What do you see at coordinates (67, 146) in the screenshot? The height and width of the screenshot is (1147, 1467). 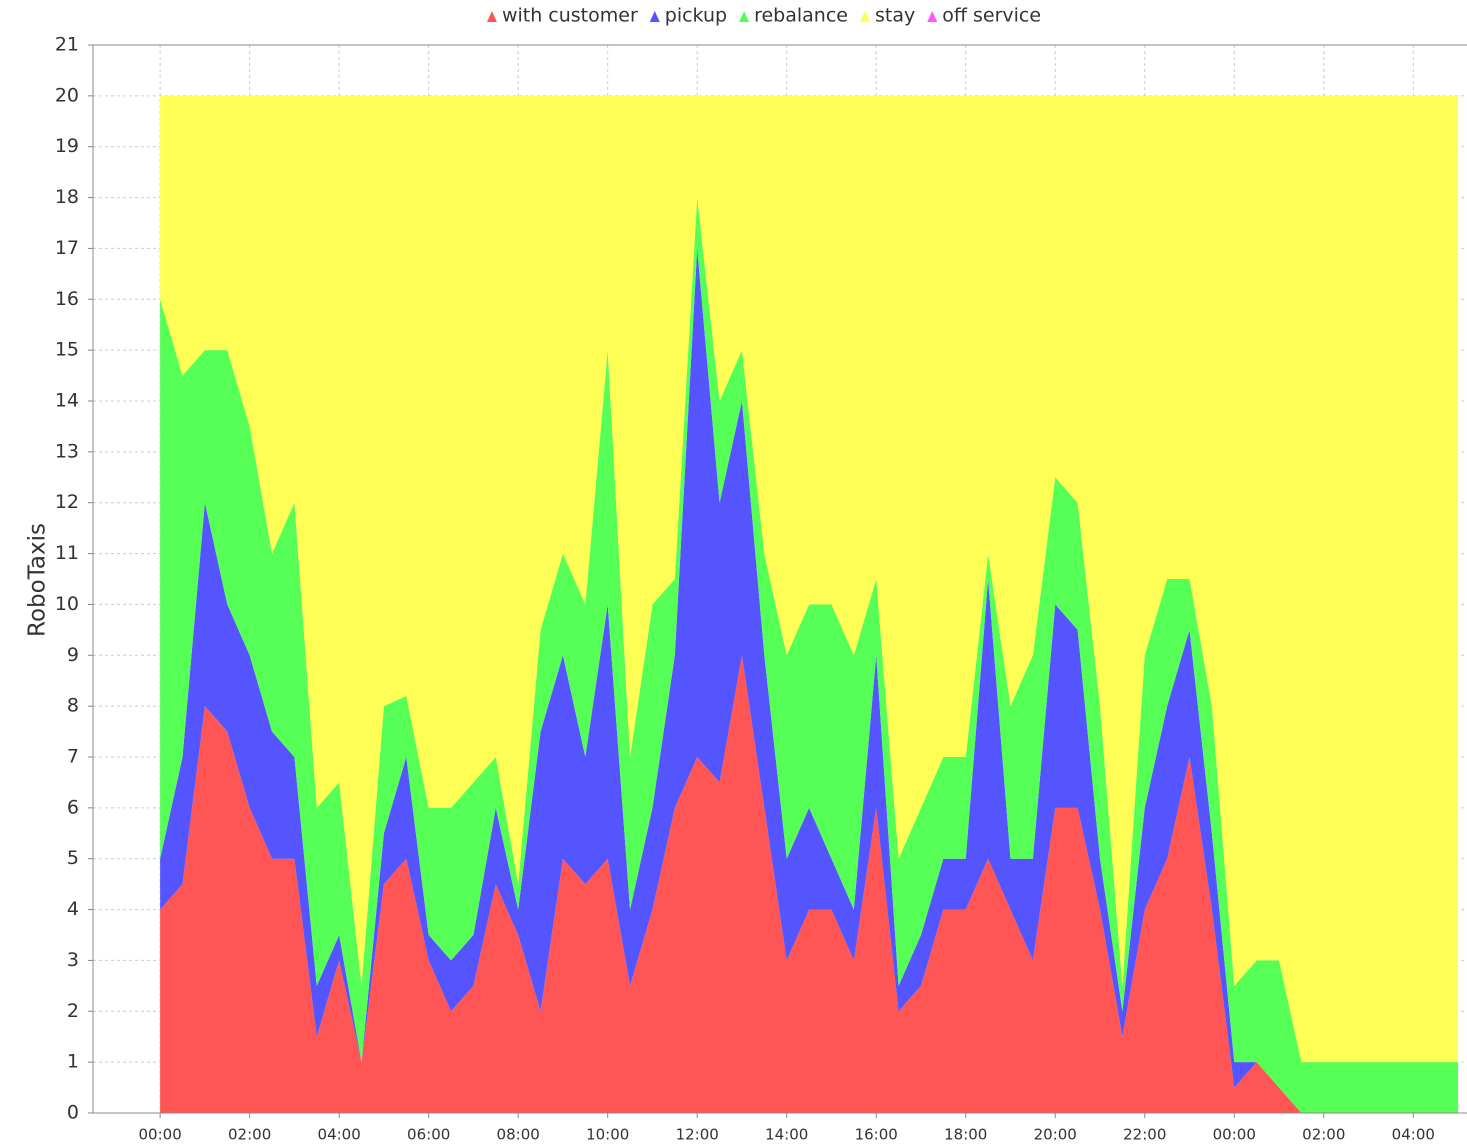 I see `y-tick-label: 19` at bounding box center [67, 146].